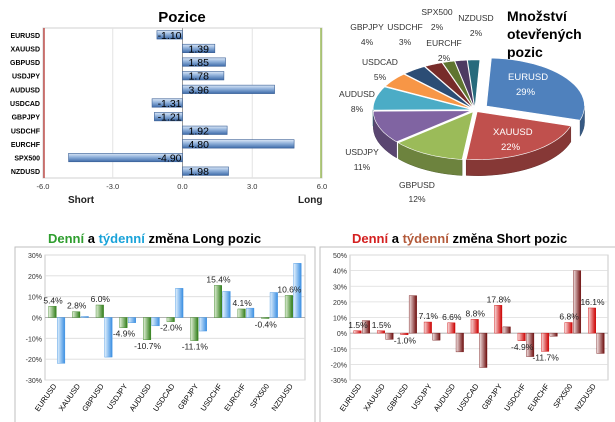 This screenshot has height=422, width=615. I want to click on long_changes-data-label: 15.4%, so click(218, 279).